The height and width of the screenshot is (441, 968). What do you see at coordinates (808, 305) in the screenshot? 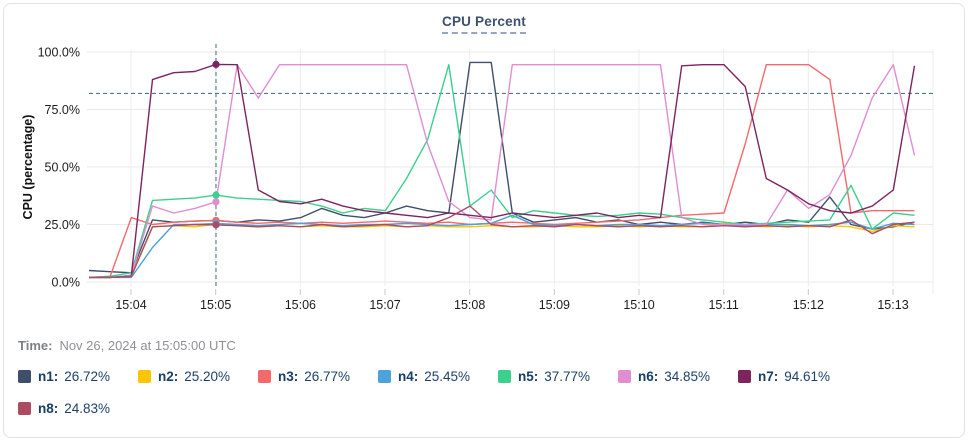
I see `x-tick-label: 15:12` at bounding box center [808, 305].